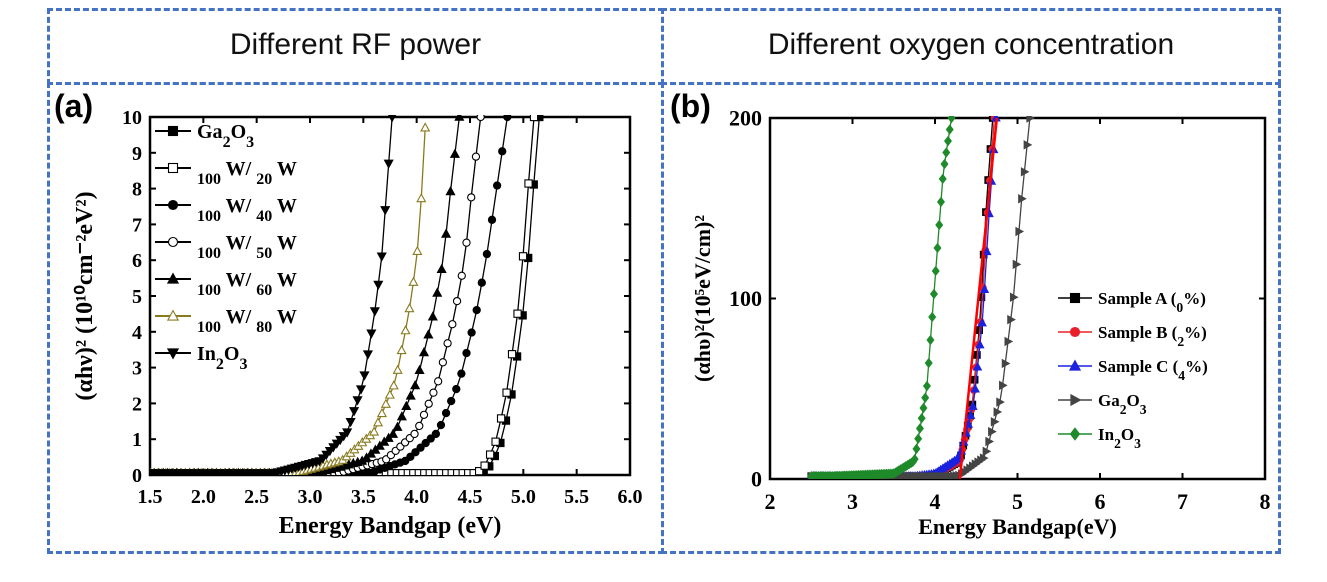  Describe the element at coordinates (523, 497) in the screenshot. I see `x-tick-label: 5.0` at that location.